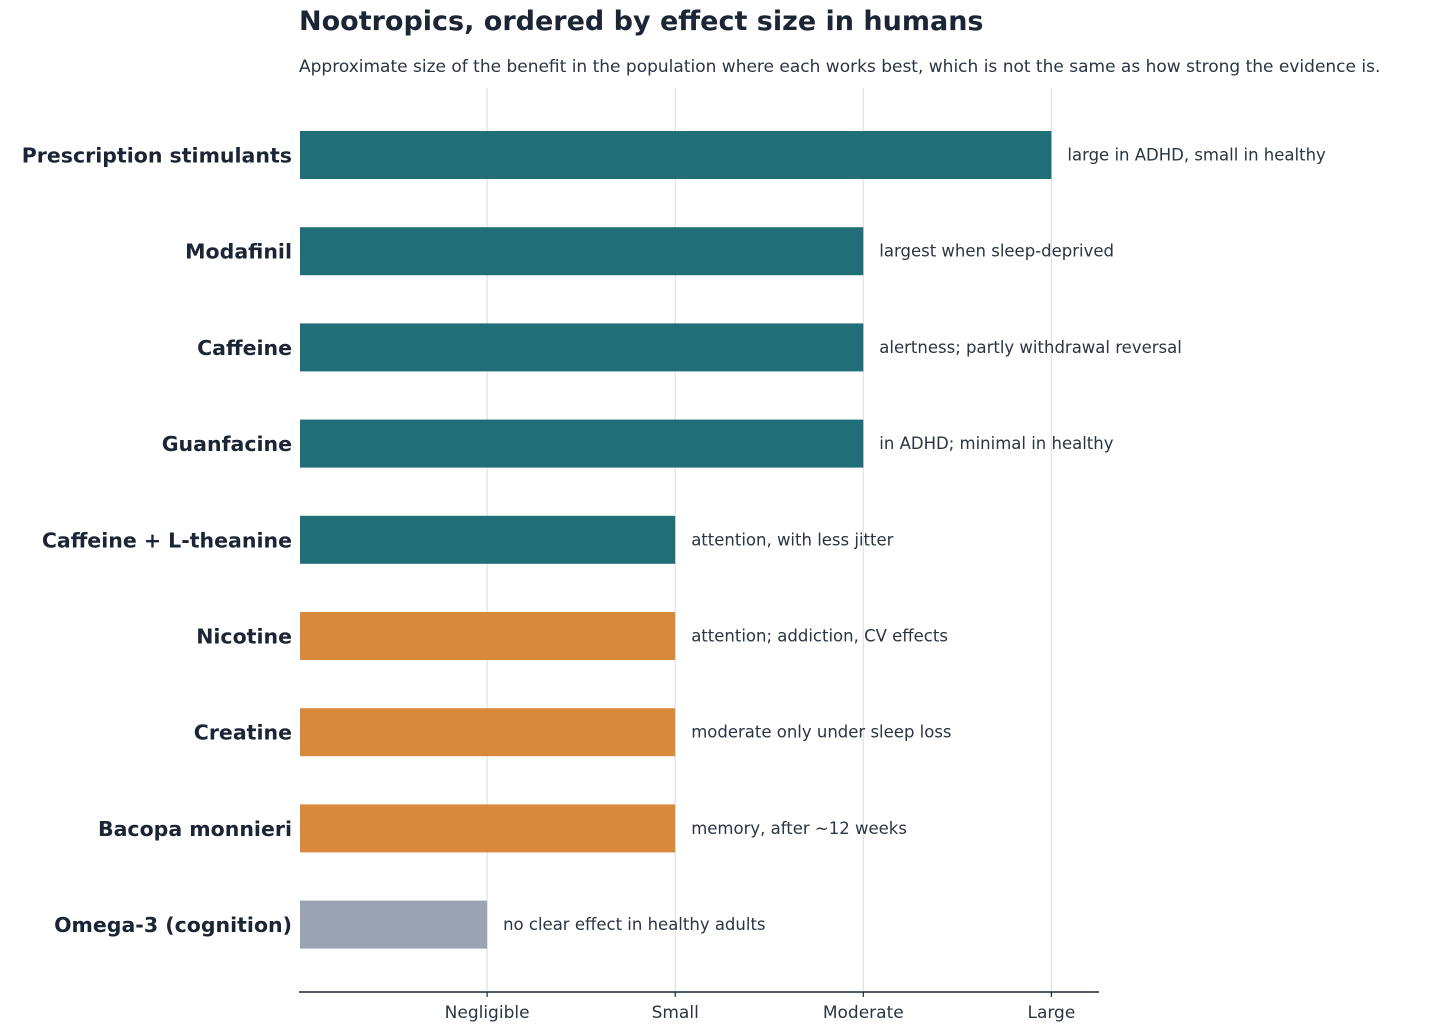  What do you see at coordinates (173, 925) in the screenshot?
I see `category-label: Omega-3 (cognition)` at bounding box center [173, 925].